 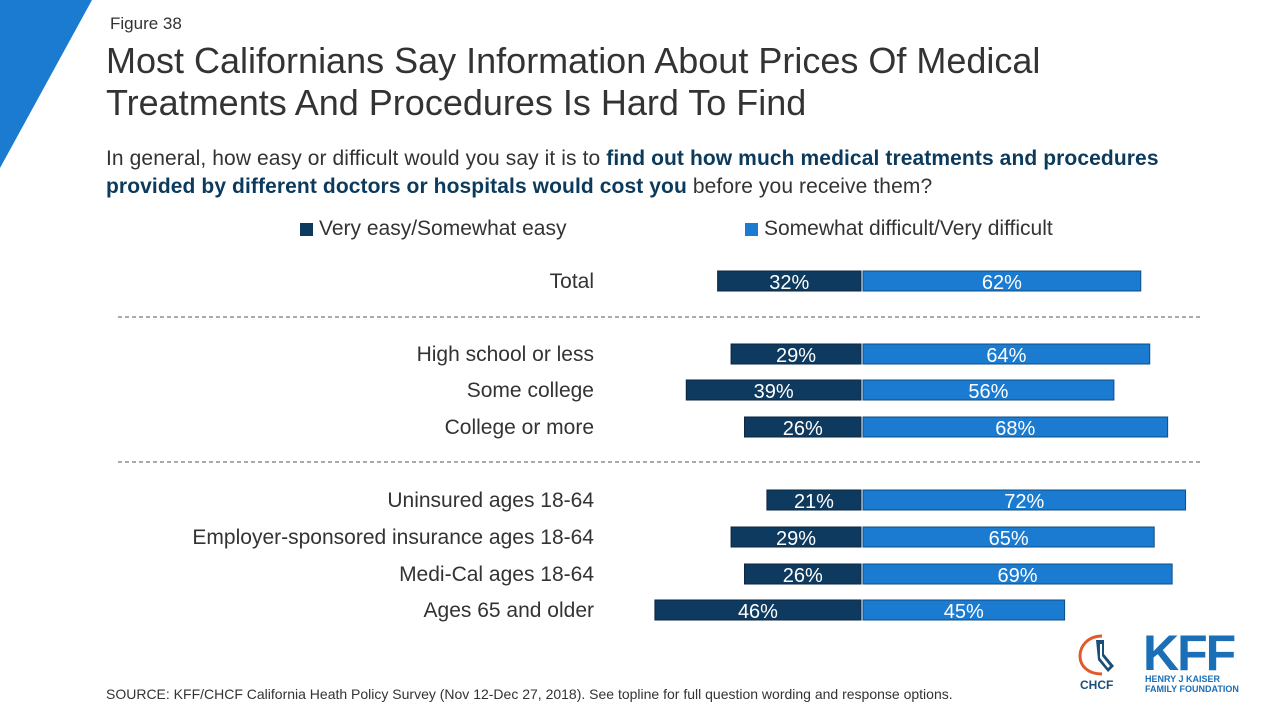 I want to click on legend-label-difficult: Somewhat difficult/Very difficult, so click(x=908, y=228).